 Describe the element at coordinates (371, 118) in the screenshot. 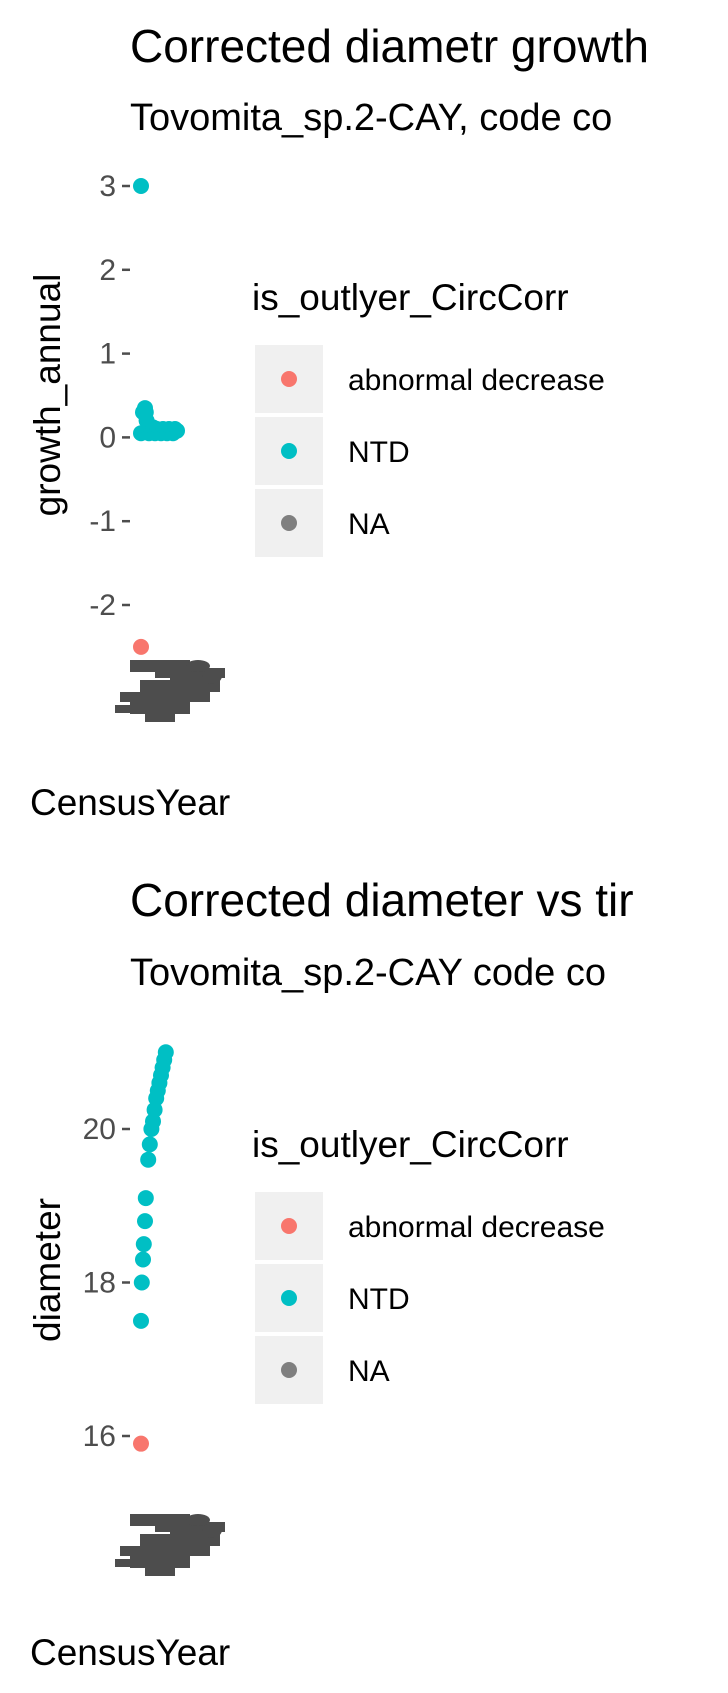

I see `chart-subtitle: Tovomita_sp.2-CAY, code co` at that location.